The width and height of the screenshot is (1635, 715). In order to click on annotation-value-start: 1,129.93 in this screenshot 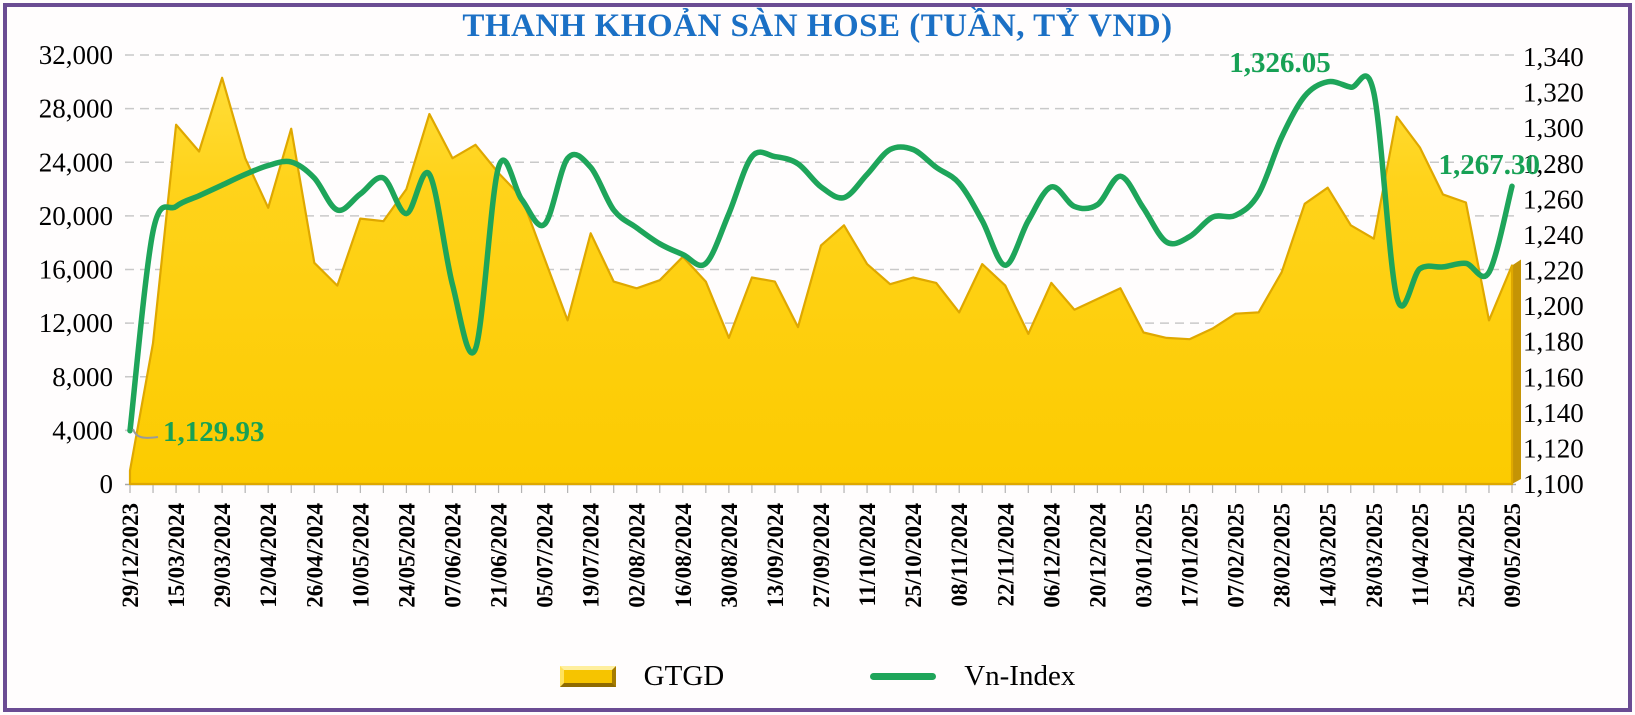, I will do `click(214, 432)`.